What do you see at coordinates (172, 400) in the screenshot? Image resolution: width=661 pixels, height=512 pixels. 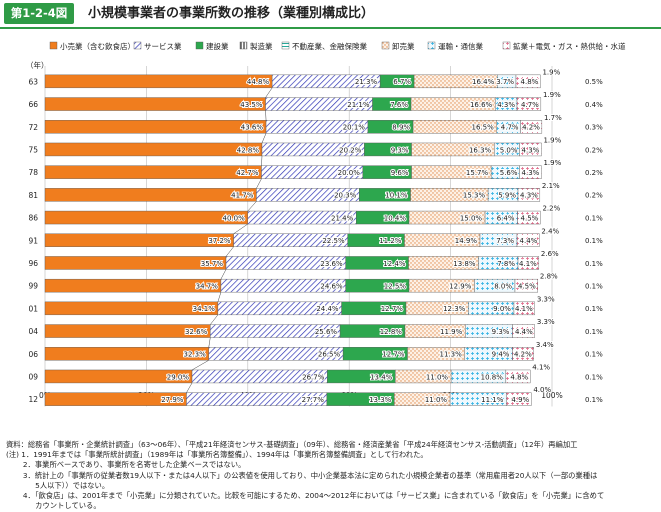 I see `data-label: 27.9%` at bounding box center [172, 400].